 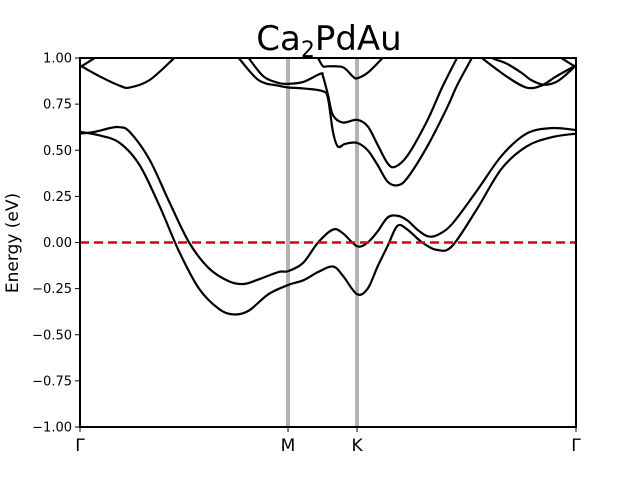 What do you see at coordinates (52, 289) in the screenshot?
I see `y-tick-label: −0.25` at bounding box center [52, 289].